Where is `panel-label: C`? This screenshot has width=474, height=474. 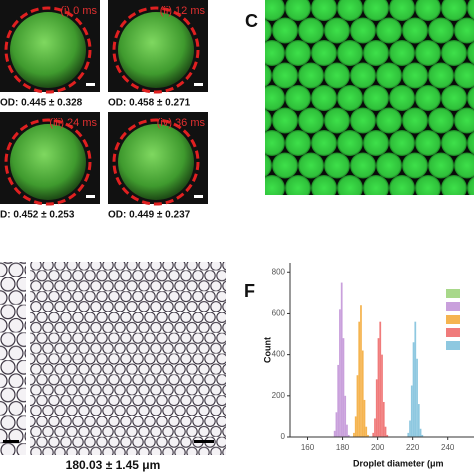
panel-label: C is located at coordinates (251, 21).